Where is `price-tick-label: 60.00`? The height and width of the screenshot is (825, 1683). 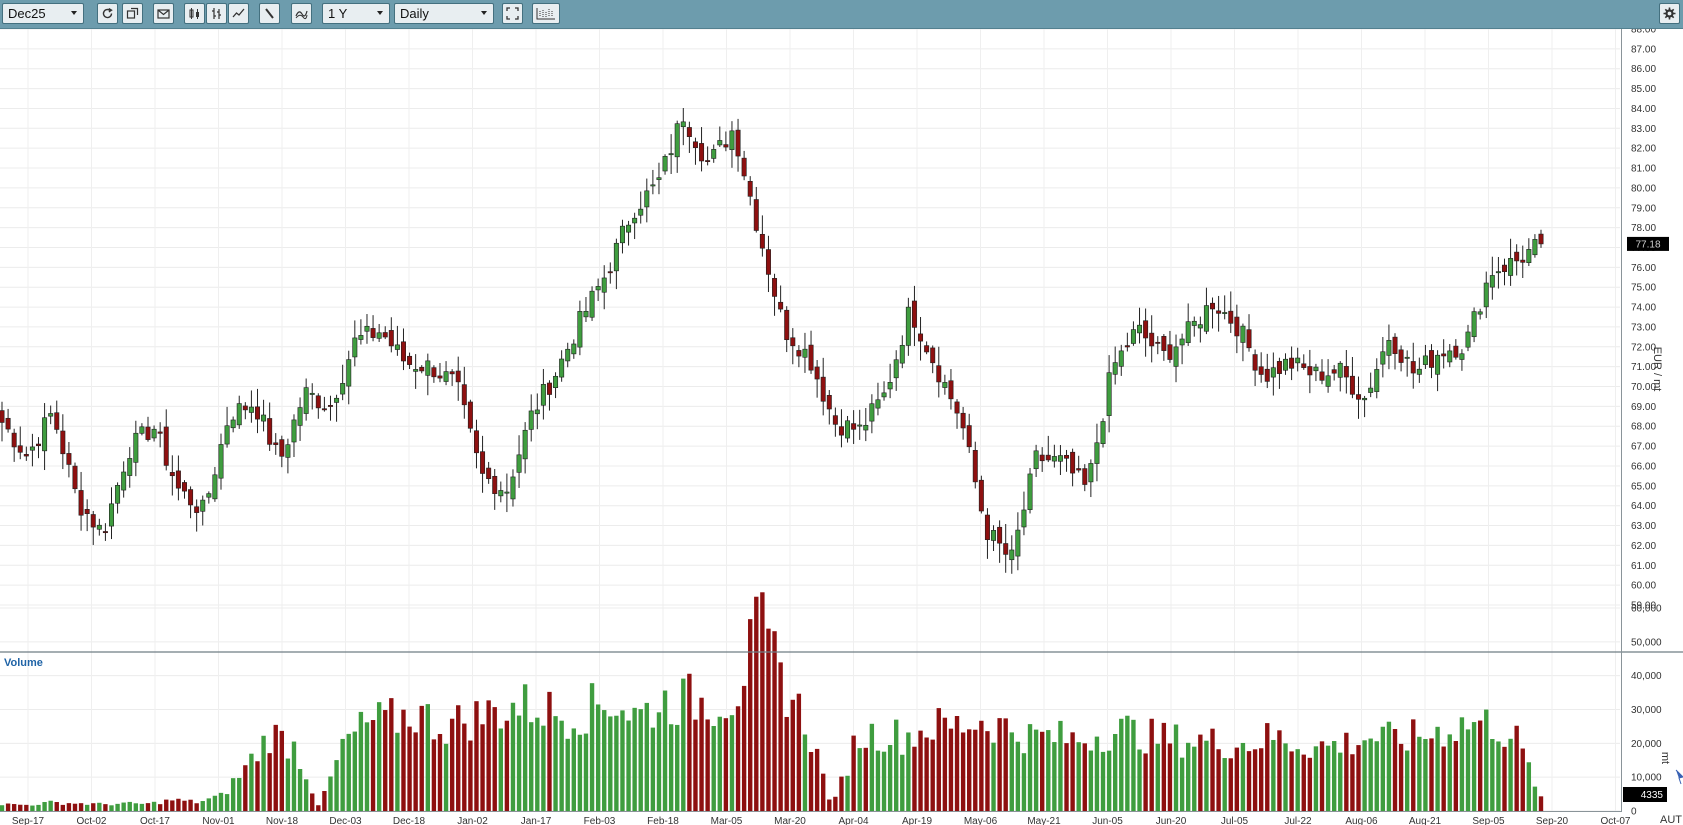 price-tick-label: 60.00 is located at coordinates (1643, 586).